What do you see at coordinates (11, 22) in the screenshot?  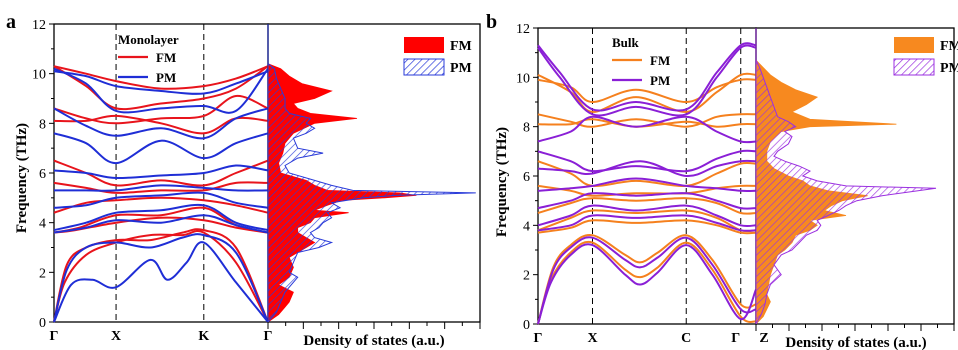 I see `panel-label: a` at bounding box center [11, 22].